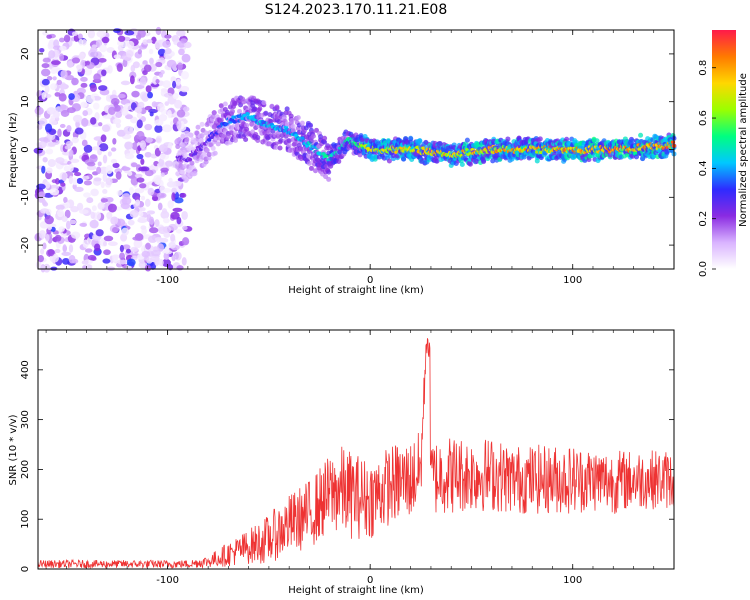 This screenshot has width=750, height=600. What do you see at coordinates (703, 219) in the screenshot?
I see `colorbar-tick-label: 0.2` at bounding box center [703, 219].